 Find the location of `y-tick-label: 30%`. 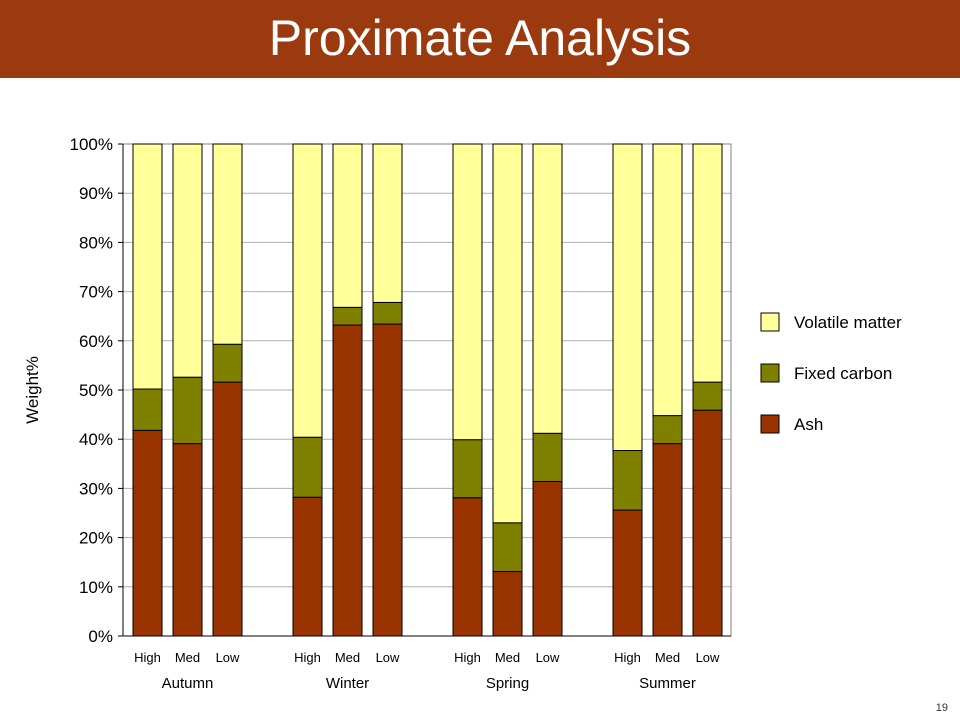

y-tick-label: 30% is located at coordinates (96, 488).